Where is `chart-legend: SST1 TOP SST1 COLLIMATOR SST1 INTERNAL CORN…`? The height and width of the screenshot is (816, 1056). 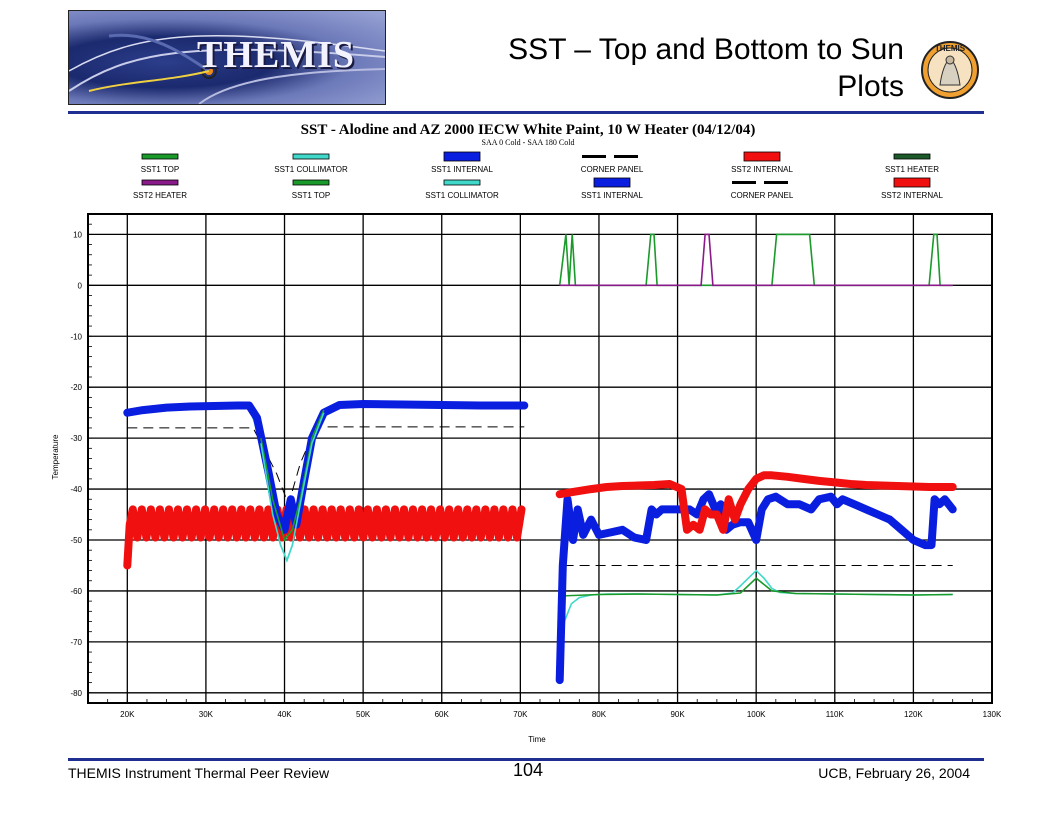
chart-legend: SST1 TOP SST1 COLLIMATOR SST1 INTERNAL CORN… is located at coordinates (538, 175).